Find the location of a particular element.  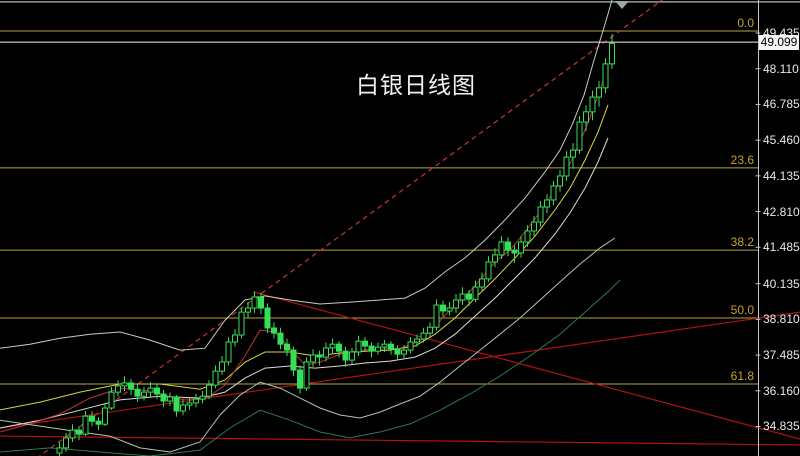

chart-title: 白银日线图 is located at coordinates (416, 85).